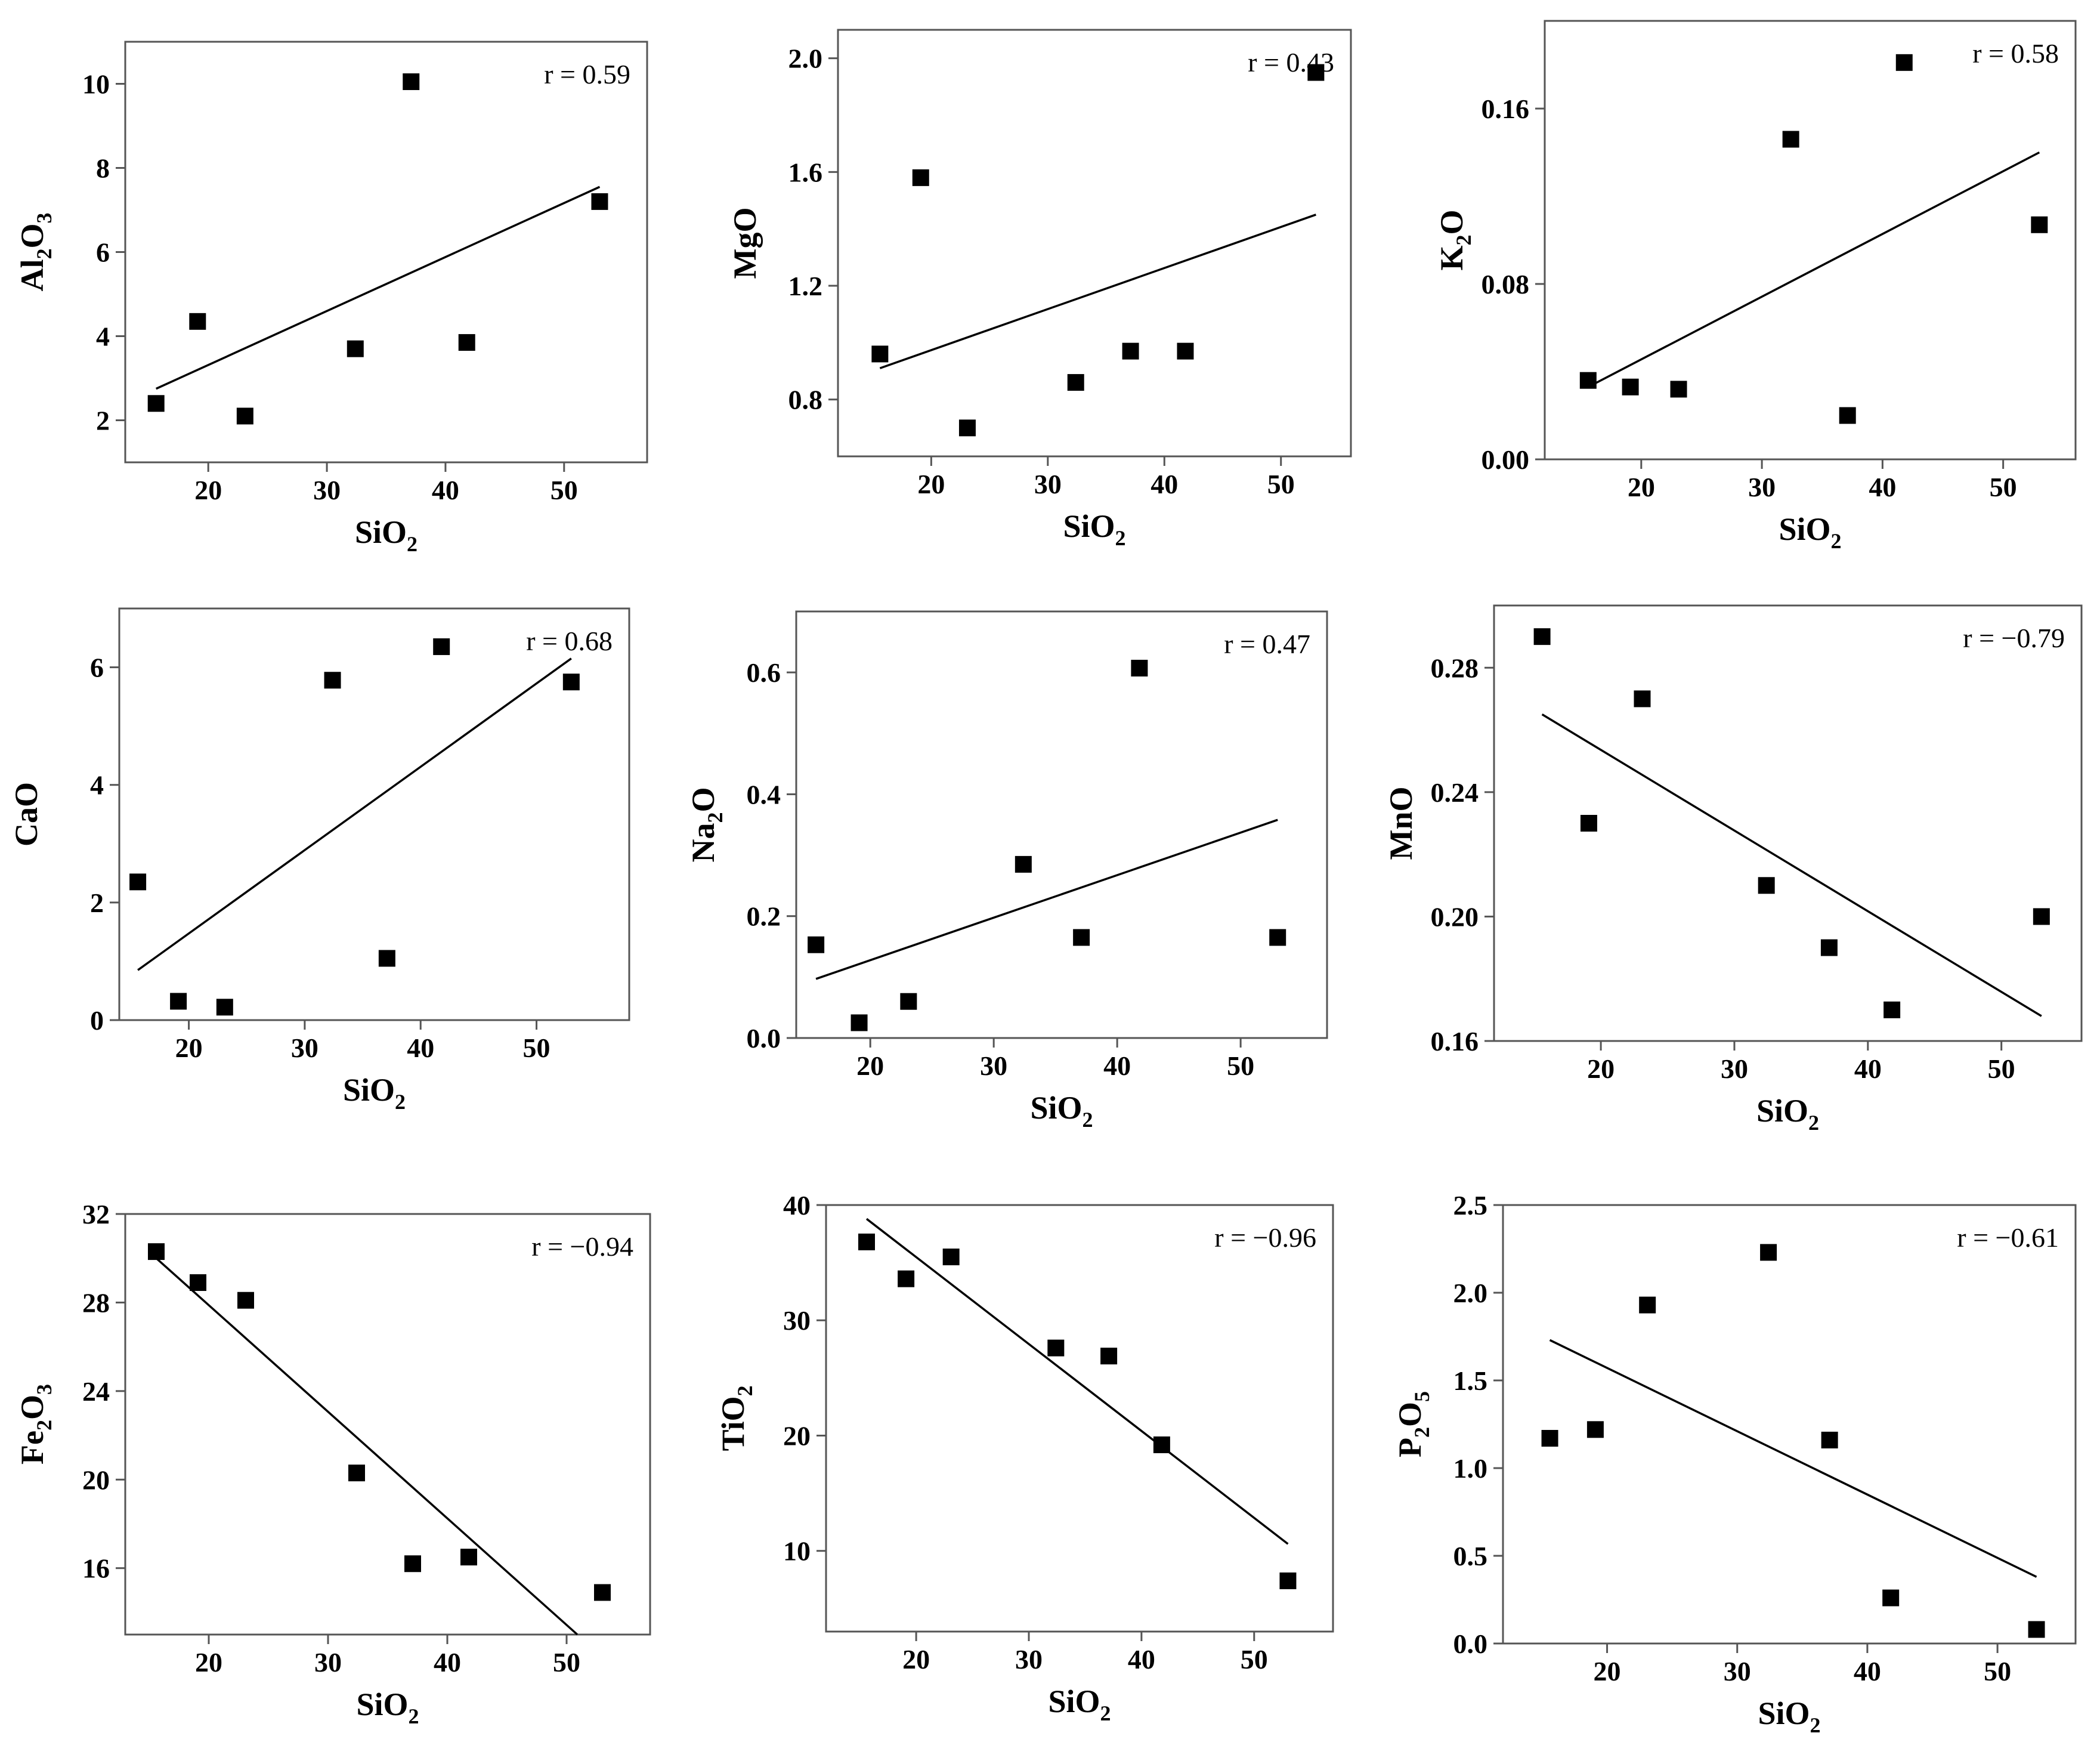 This screenshot has width=2100, height=1764. Describe the element at coordinates (1401, 823) in the screenshot. I see `y-axis-label: MnO` at that location.